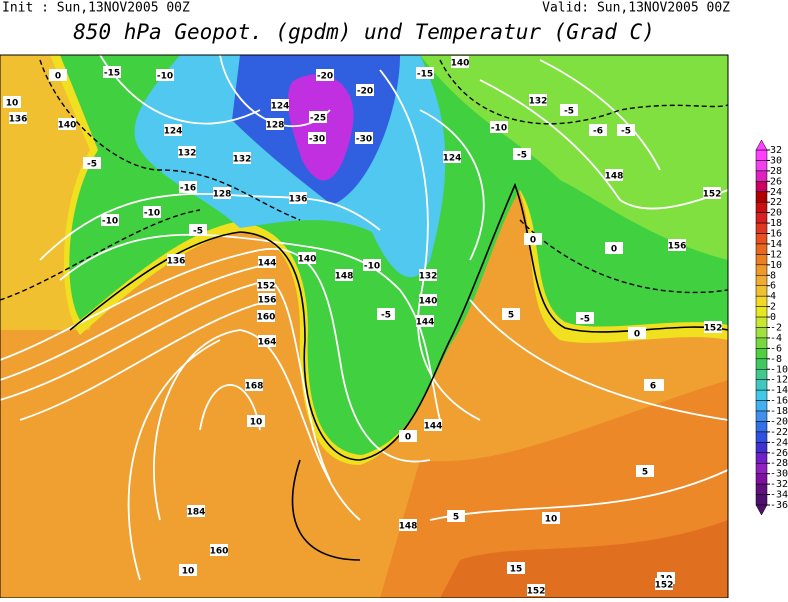 The image size is (788, 602). What do you see at coordinates (254, 387) in the screenshot?
I see `contour-label: 168` at bounding box center [254, 387].